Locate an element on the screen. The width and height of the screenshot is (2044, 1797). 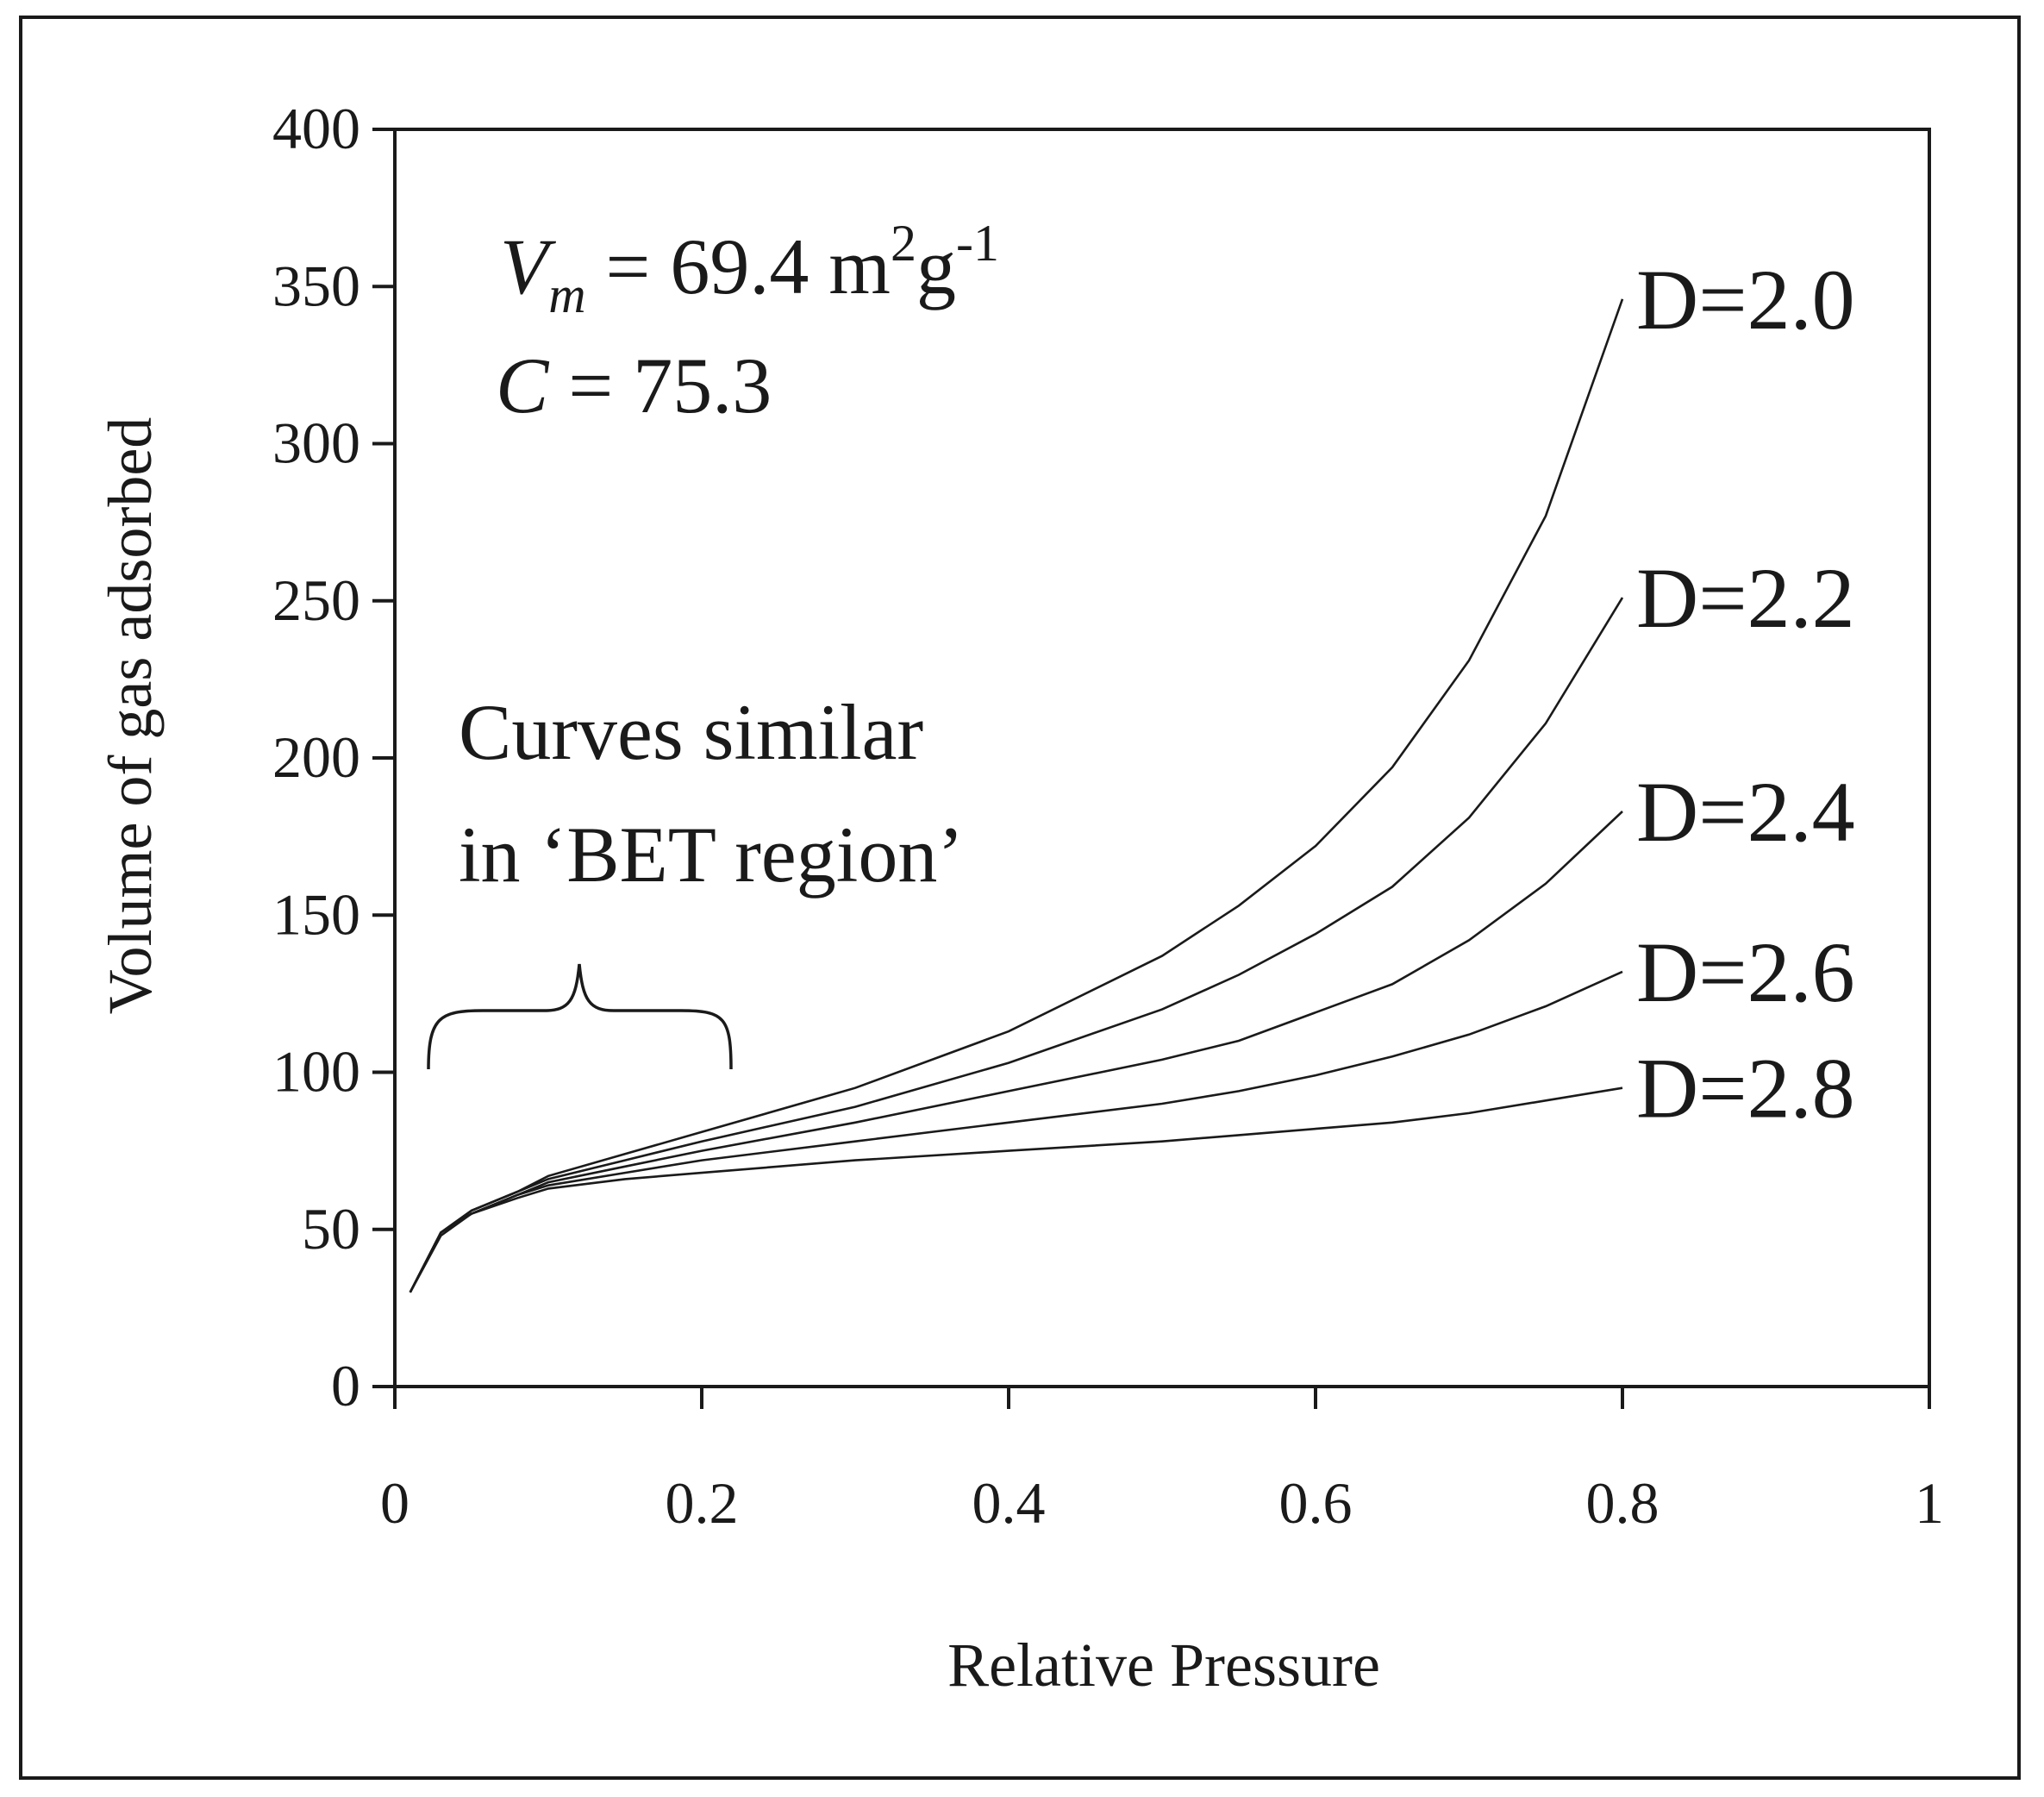
series-label-d-2-0: D=2.0 is located at coordinates (1745, 300).